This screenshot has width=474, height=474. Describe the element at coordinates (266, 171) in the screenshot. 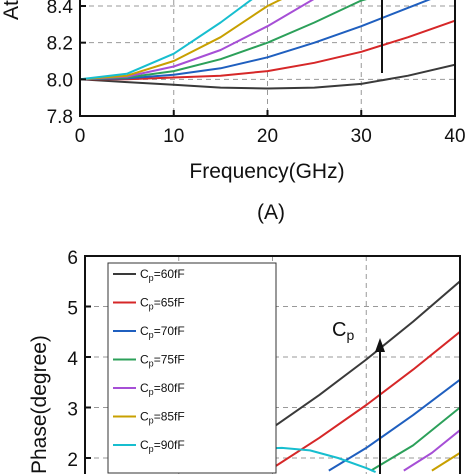

I see `panel-a-xlabel: Frequency(GHz)` at that location.